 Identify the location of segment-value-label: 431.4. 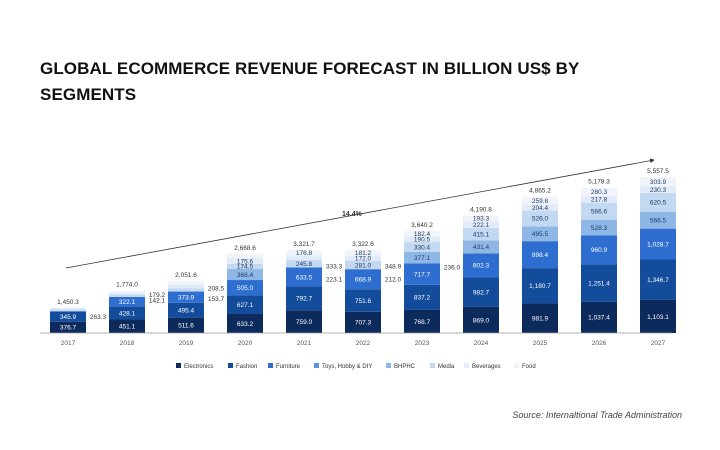
(481, 247).